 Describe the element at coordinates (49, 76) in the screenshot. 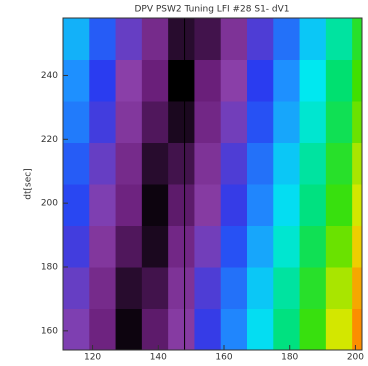

I see `y-tick-label: 240` at that location.